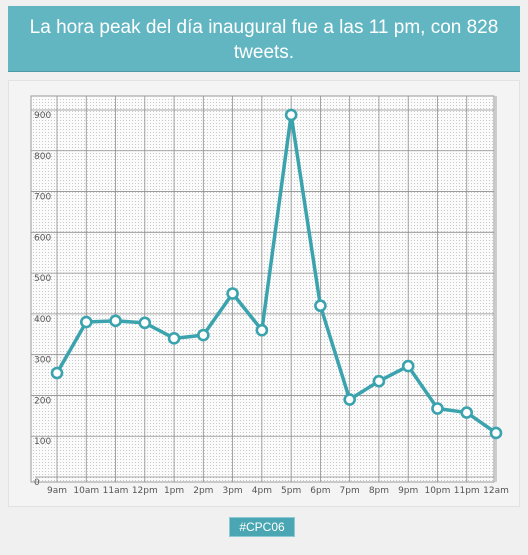  Describe the element at coordinates (42, 157) in the screenshot. I see `y-tick-label: 800` at that location.